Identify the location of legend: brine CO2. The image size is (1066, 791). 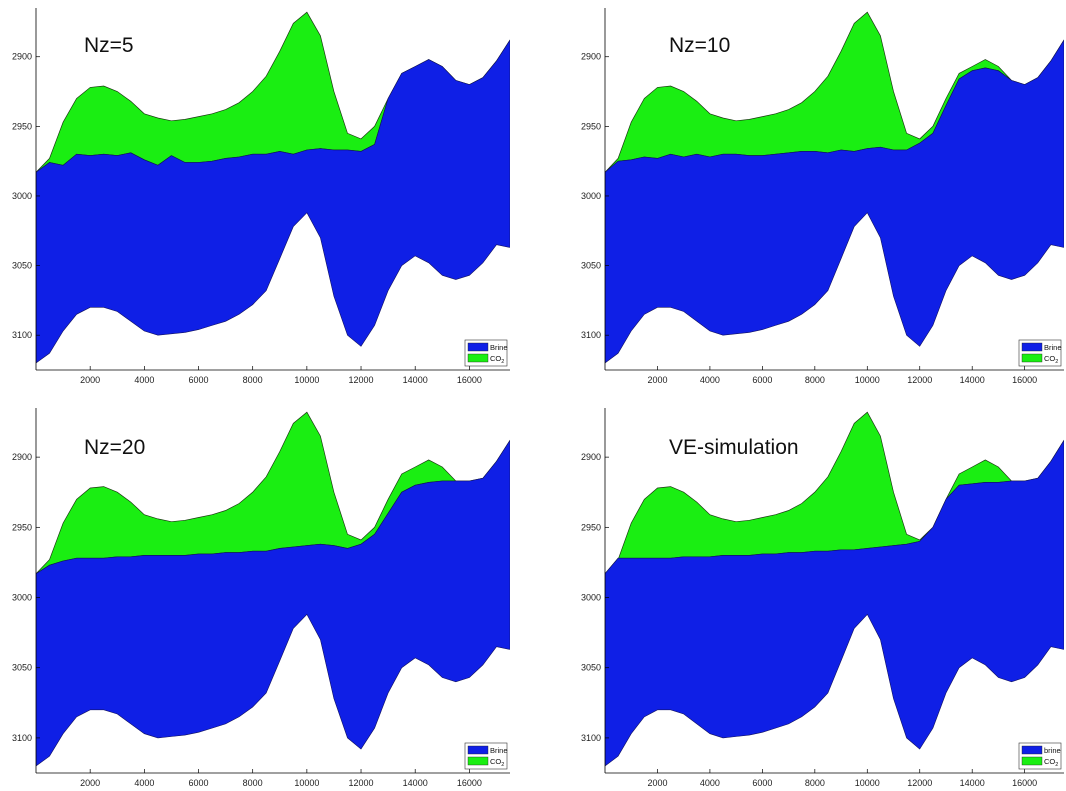
(1040, 756).